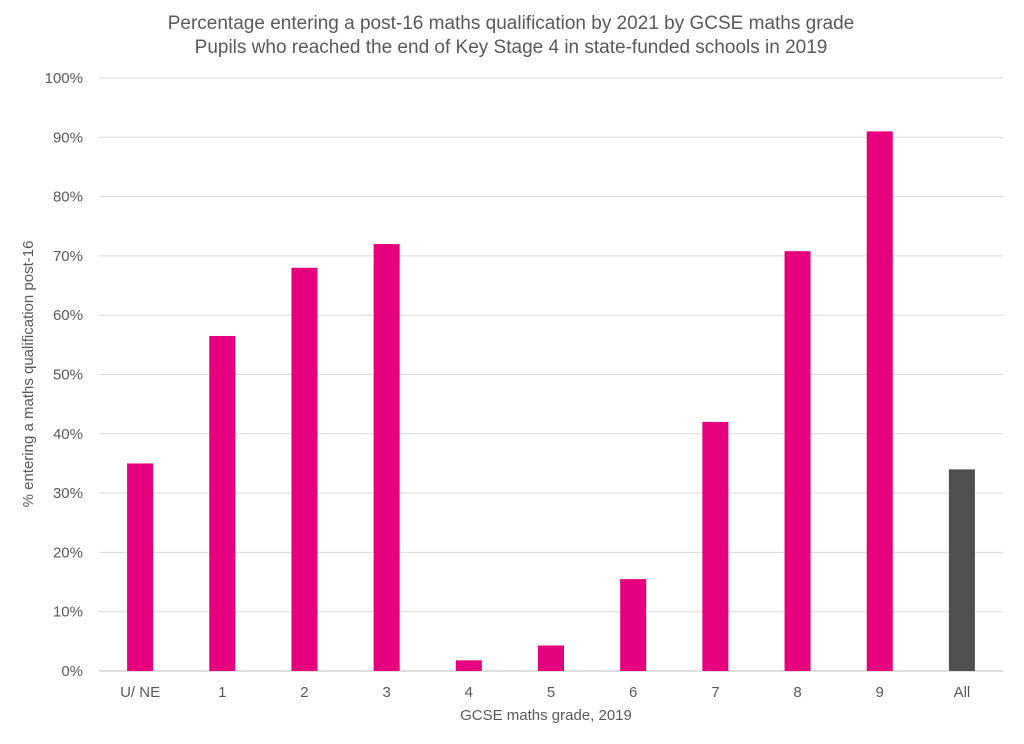 This screenshot has height=744, width=1024. Describe the element at coordinates (72, 671) in the screenshot. I see `y-tick-label: 0%` at that location.